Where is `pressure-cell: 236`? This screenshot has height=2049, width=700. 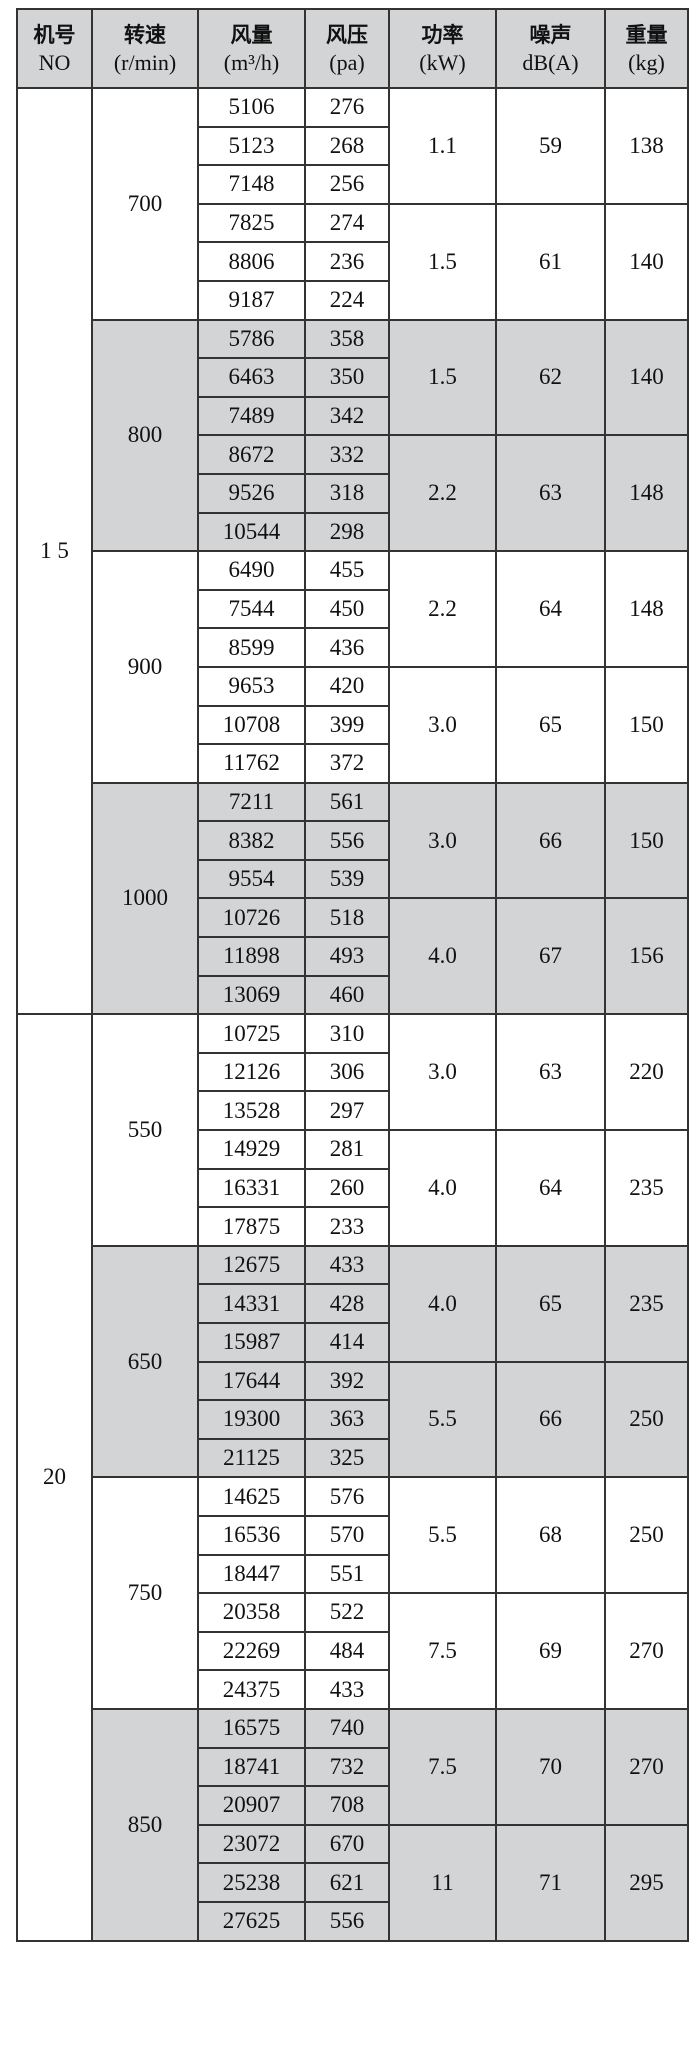 pressure-cell: 236 is located at coordinates (347, 261).